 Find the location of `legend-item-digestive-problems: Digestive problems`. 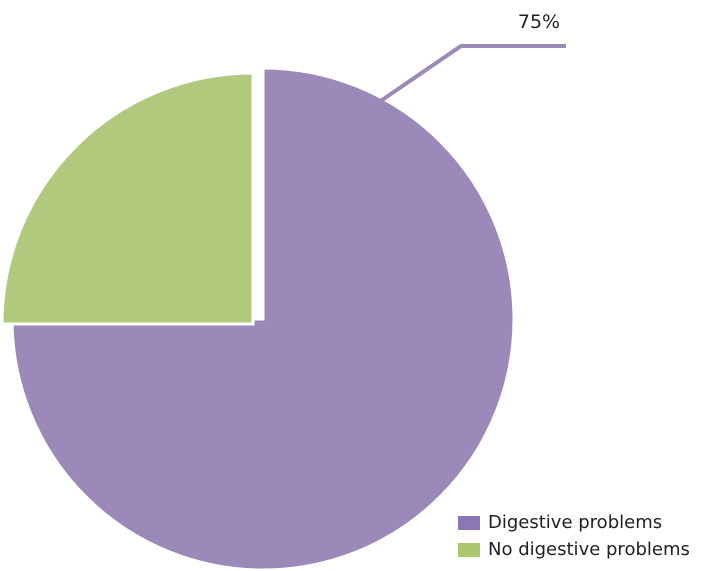

legend-item-digestive-problems: Digestive problems is located at coordinates (574, 522).